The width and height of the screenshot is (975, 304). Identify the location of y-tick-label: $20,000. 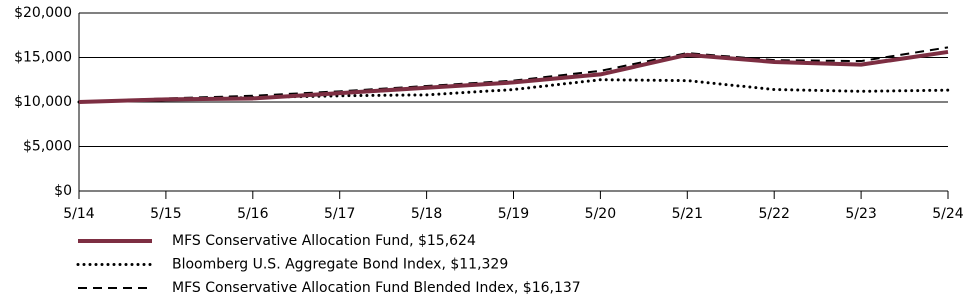
(43, 13).